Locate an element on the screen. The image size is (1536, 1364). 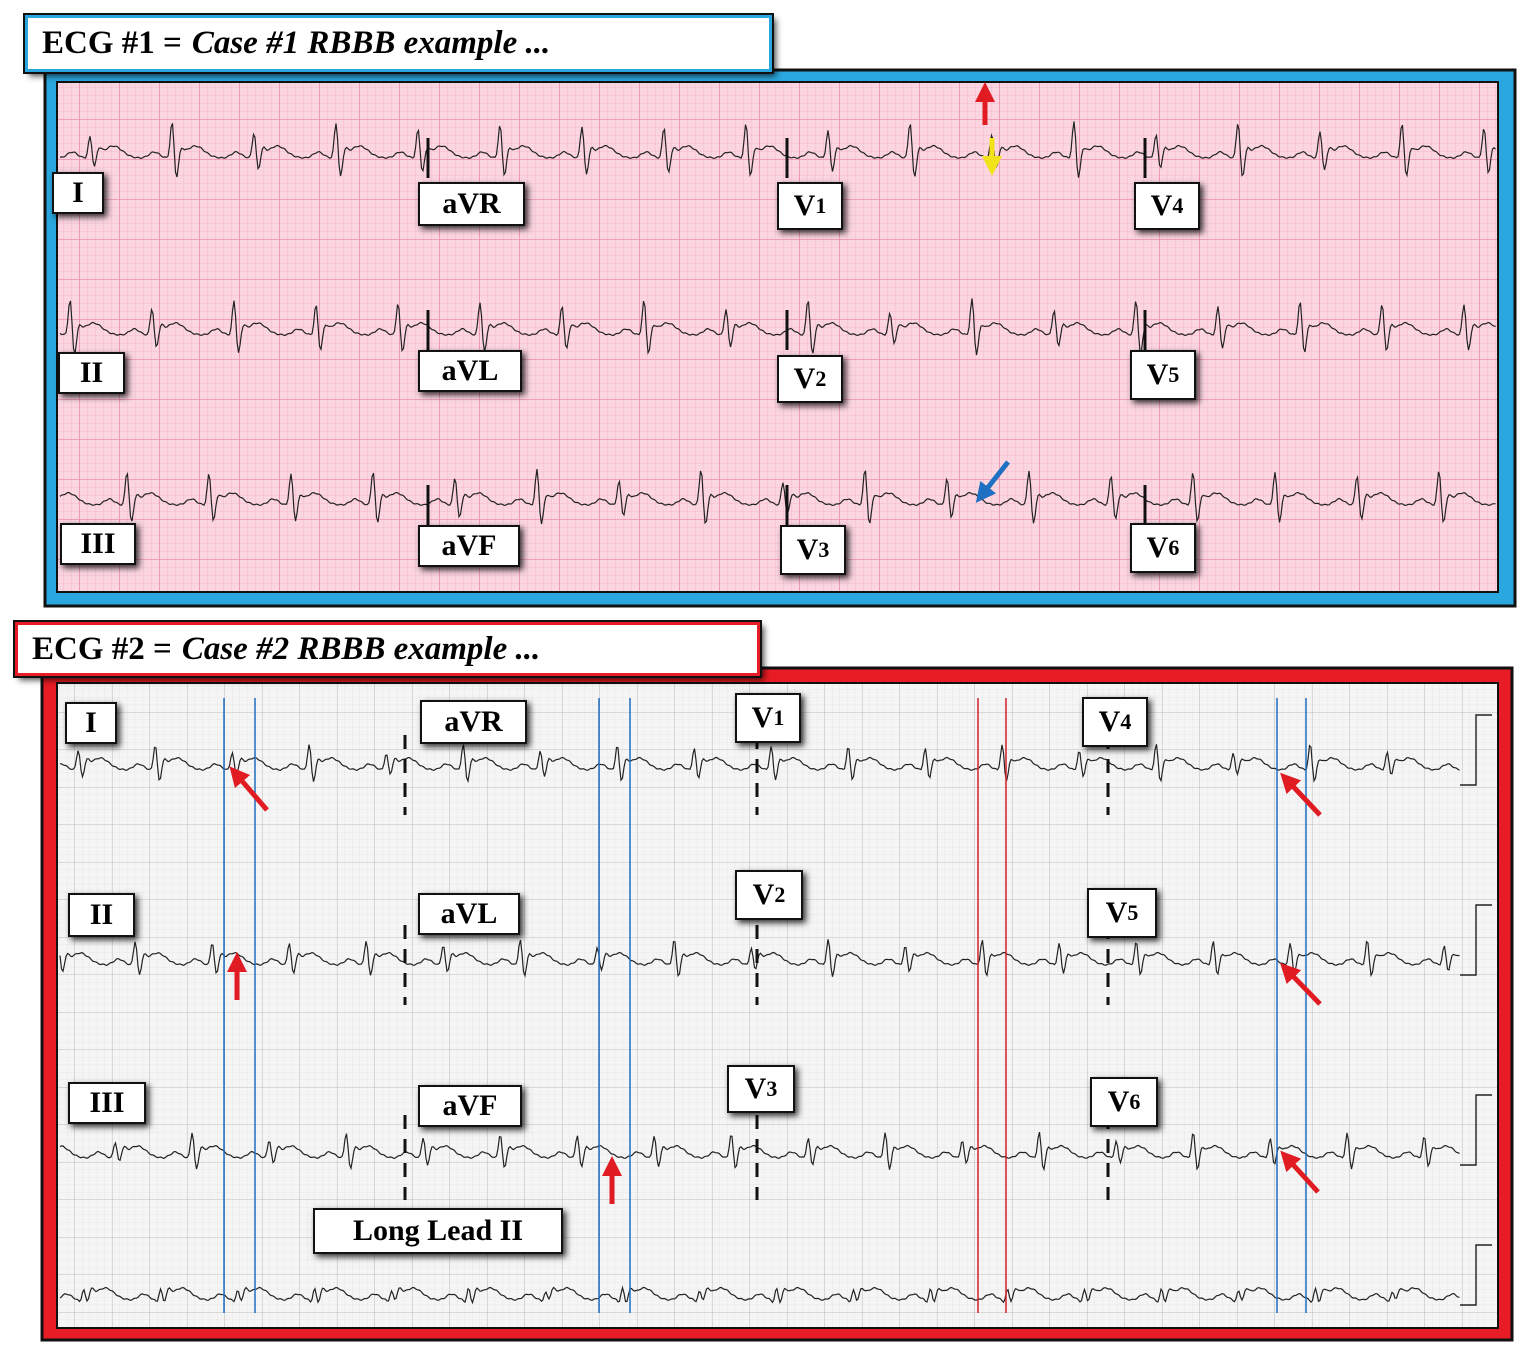
title-prefix: ECG #2 = is located at coordinates (102, 648).